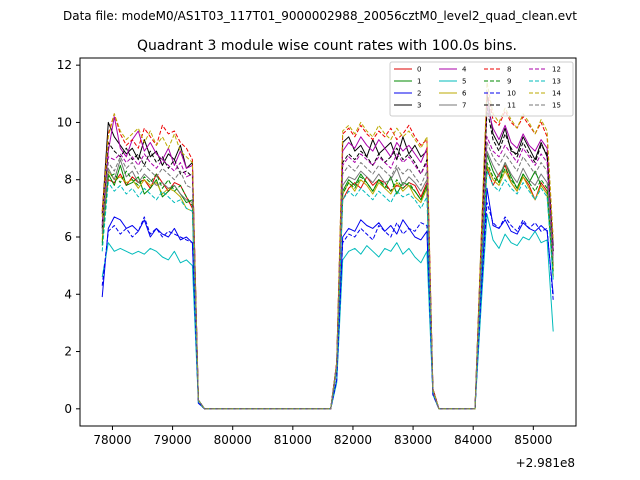 The image size is (640, 480). What do you see at coordinates (233, 440) in the screenshot?
I see `x-tick-label: 80000` at bounding box center [233, 440].